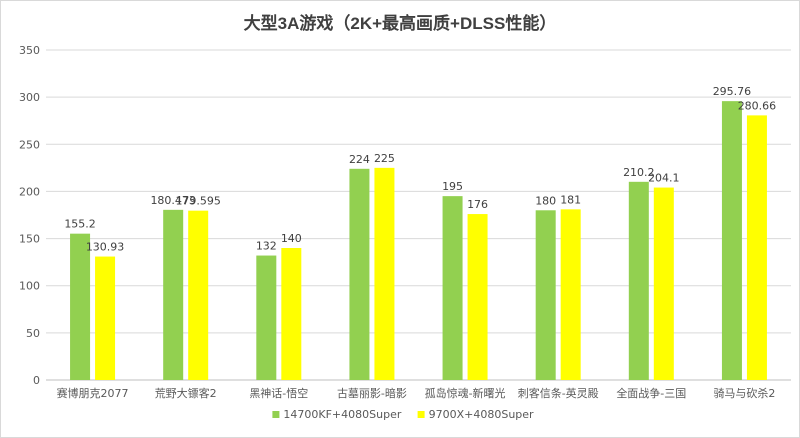 The image size is (800, 438). I want to click on data-label: 140, so click(291, 238).